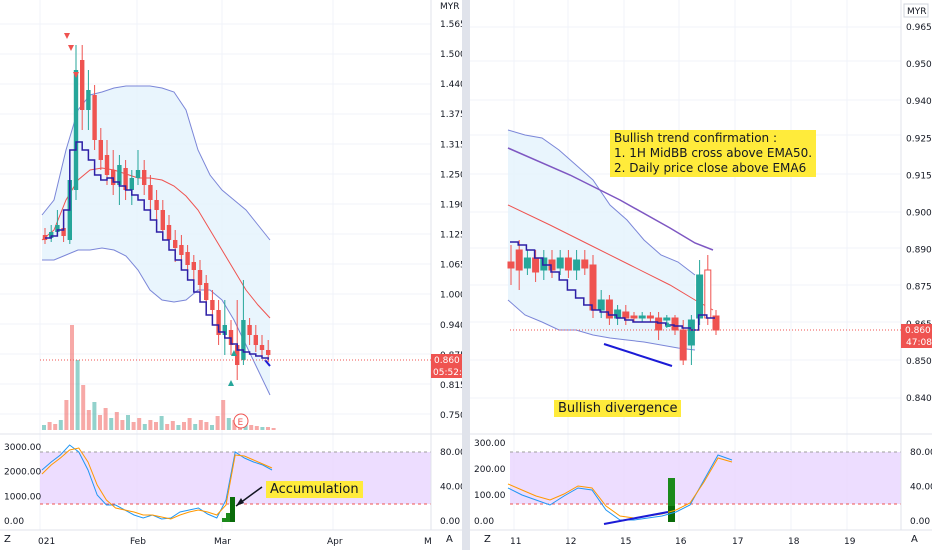 The image size is (932, 554). What do you see at coordinates (7, 539) in the screenshot?
I see `left-zoom-button: Z` at bounding box center [7, 539].